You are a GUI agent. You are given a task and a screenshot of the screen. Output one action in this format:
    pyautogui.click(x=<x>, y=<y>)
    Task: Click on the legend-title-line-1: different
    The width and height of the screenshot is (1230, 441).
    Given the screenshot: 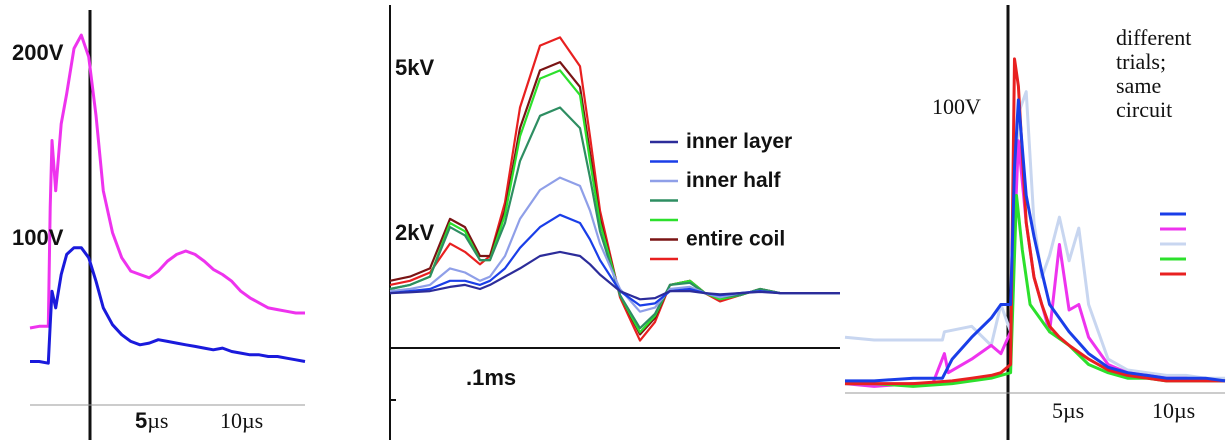 What is the action you would take?
    pyautogui.click(x=1153, y=37)
    